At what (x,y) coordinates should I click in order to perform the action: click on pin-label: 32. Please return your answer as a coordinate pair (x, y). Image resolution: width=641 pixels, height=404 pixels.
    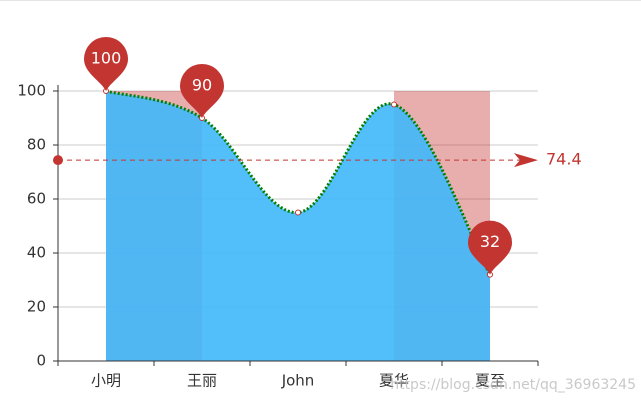
    Looking at the image, I should click on (490, 241).